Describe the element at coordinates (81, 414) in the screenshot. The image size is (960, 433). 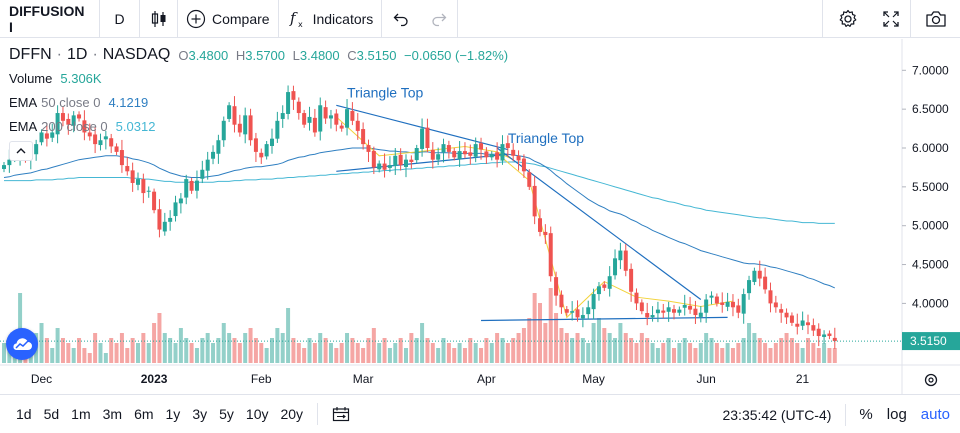
I see `range-button-1m: 1m` at that location.